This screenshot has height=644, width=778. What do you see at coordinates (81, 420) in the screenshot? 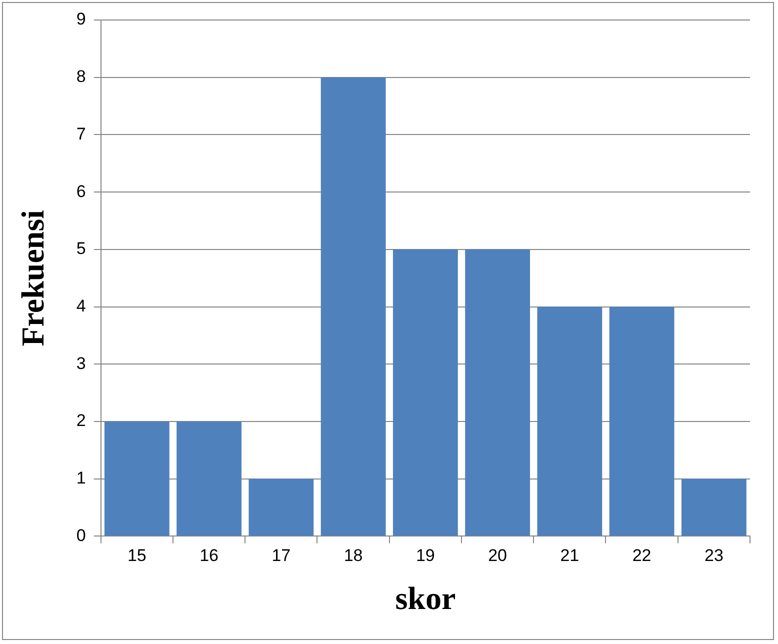
I see `y-tick-label: 2` at bounding box center [81, 420].